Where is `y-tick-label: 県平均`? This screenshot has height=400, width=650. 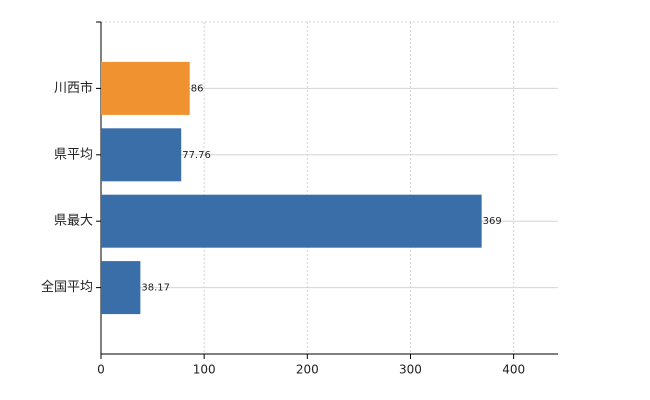
y-tick-label: 県平均 is located at coordinates (73, 154).